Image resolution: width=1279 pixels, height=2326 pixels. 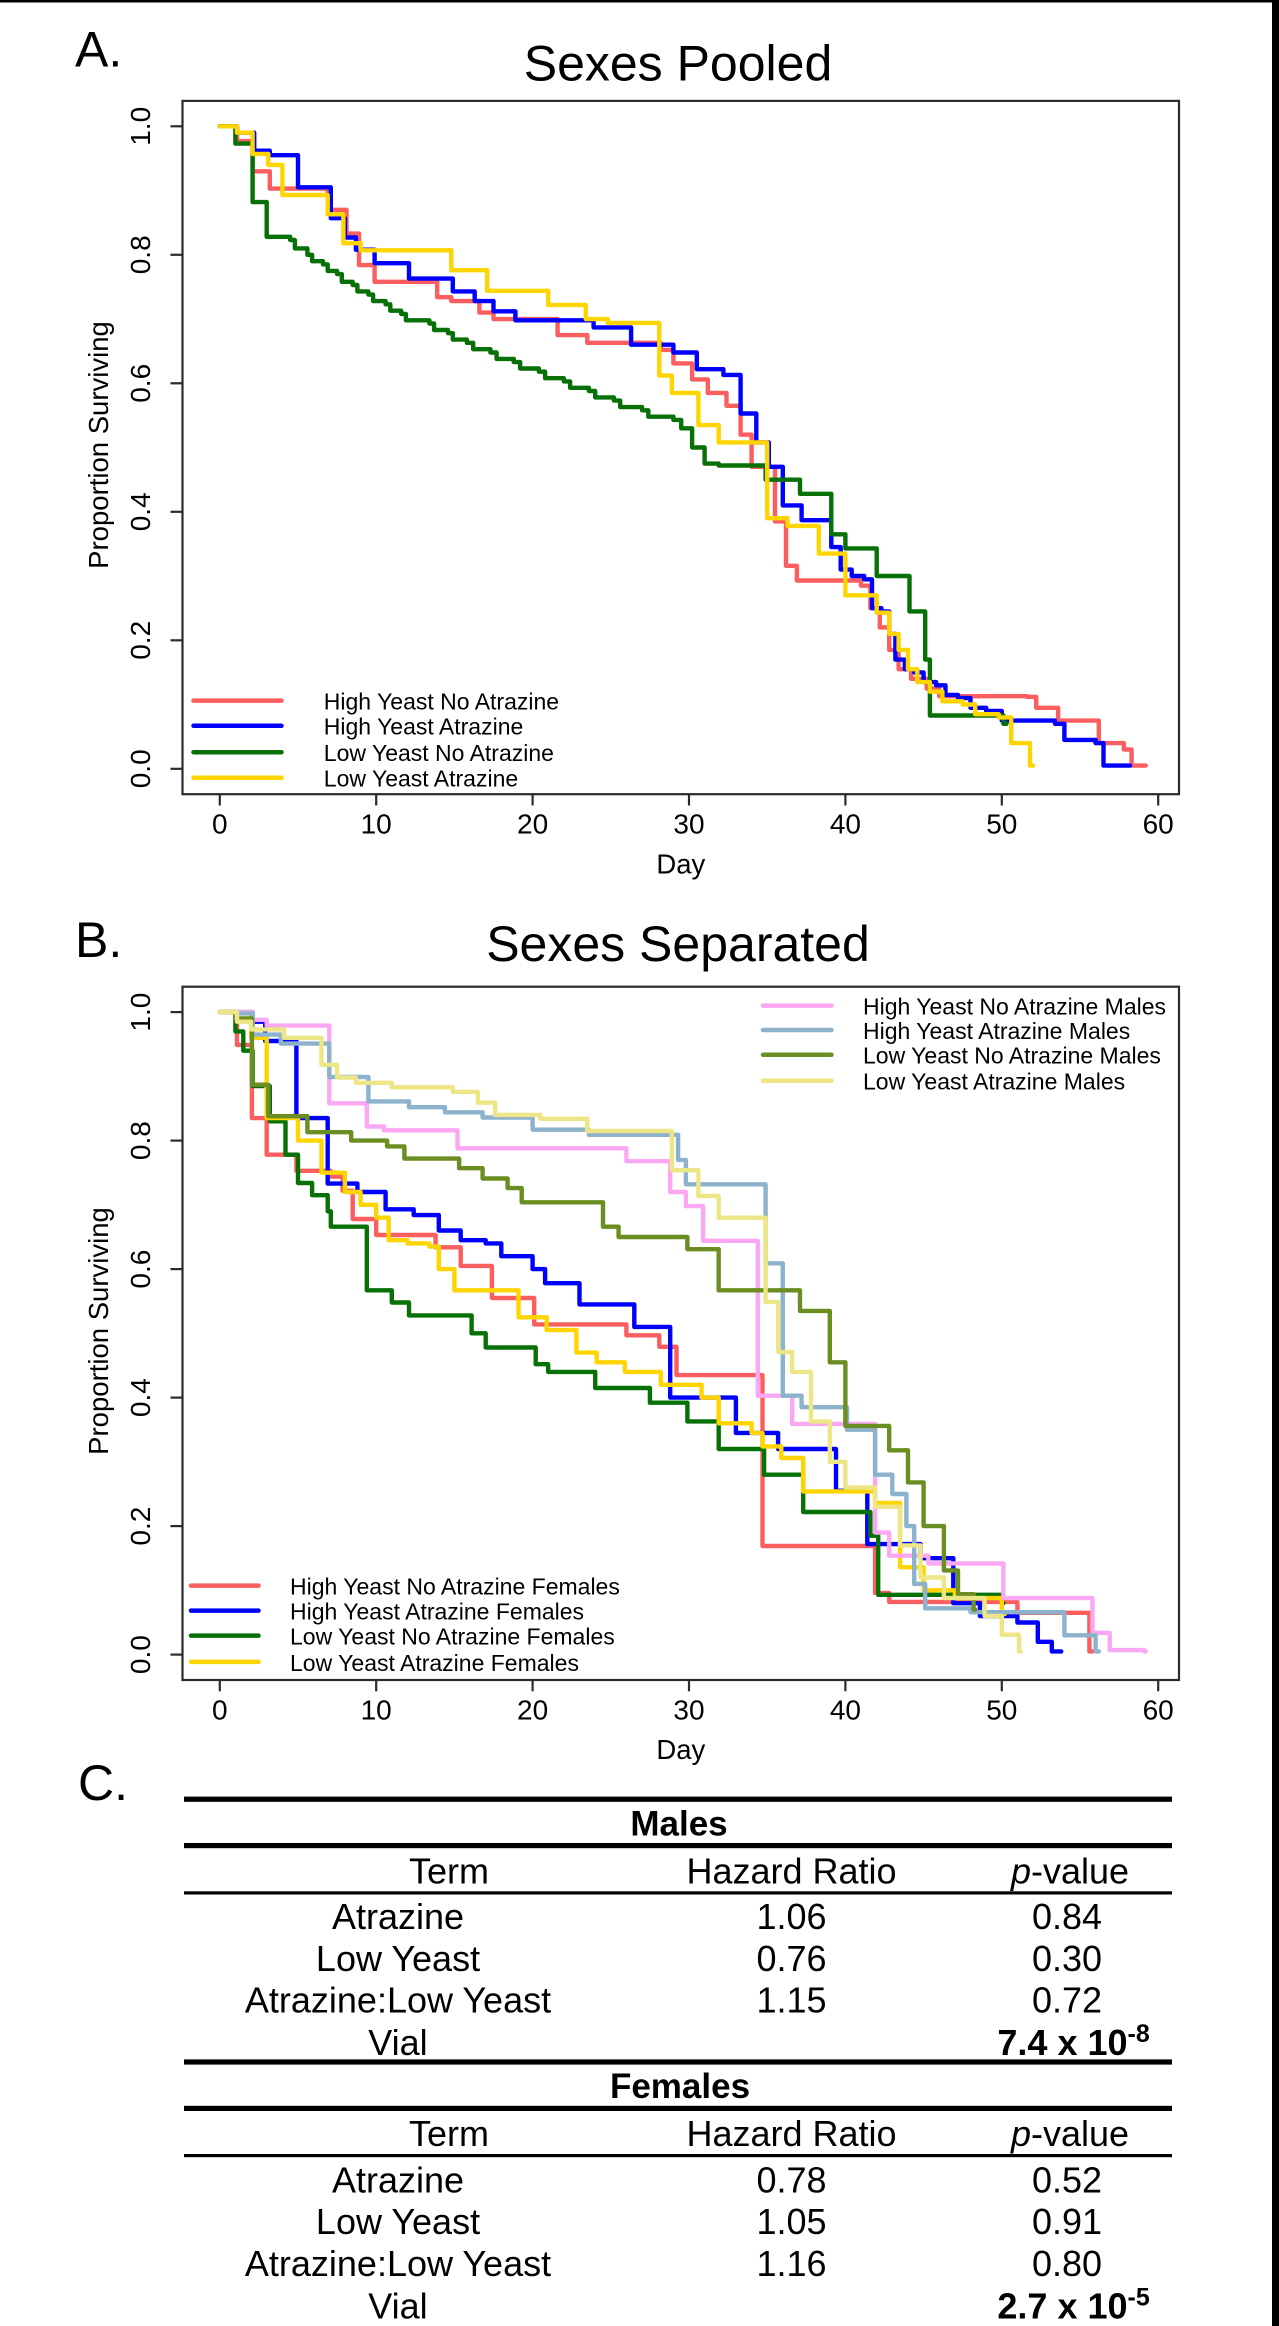 I want to click on svg-text: Low Yeast Atrazine Females, so click(x=434, y=1663).